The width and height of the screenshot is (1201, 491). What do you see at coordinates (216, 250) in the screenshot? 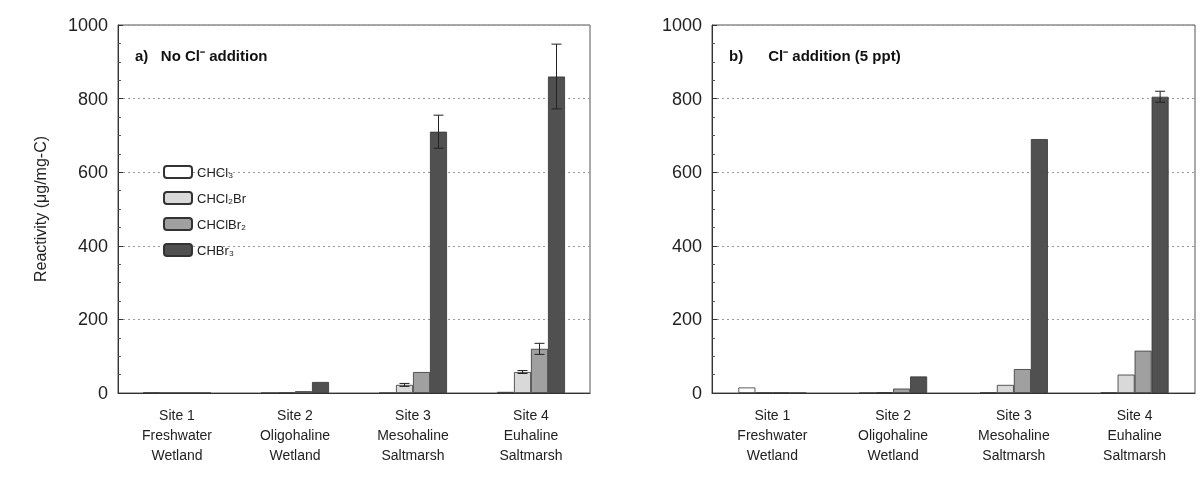
I see `legend-label: CHBr₃` at bounding box center [216, 250].